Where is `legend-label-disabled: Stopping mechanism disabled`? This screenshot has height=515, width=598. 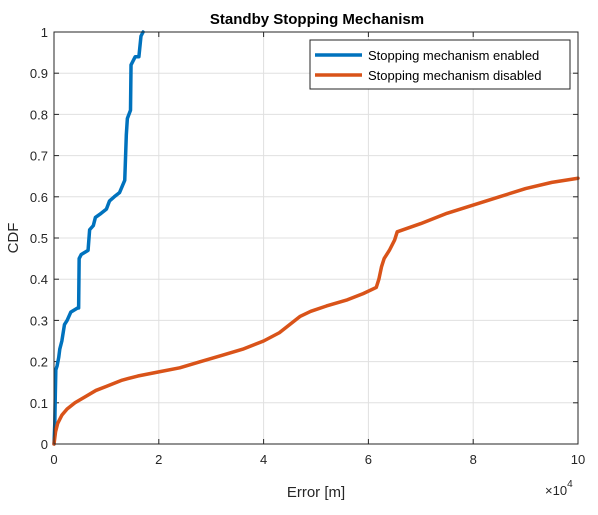
legend-label-disabled: Stopping mechanism disabled is located at coordinates (454, 75).